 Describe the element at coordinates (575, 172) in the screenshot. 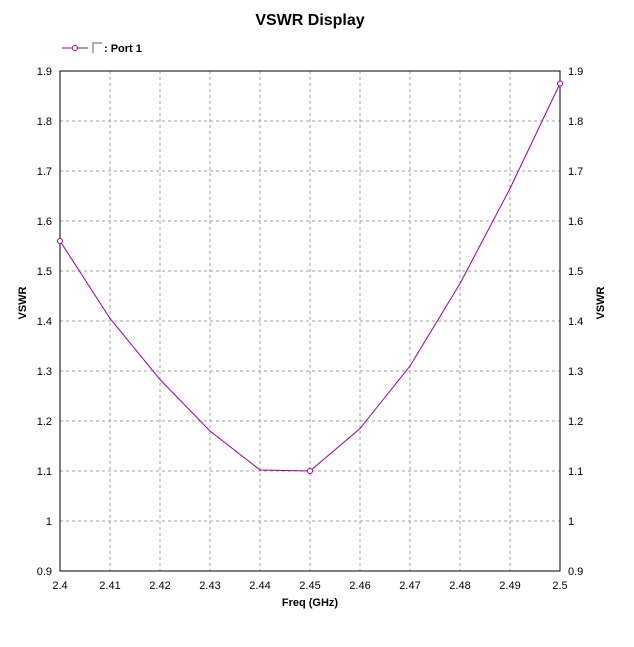

I see `y-tick-label-right: 1.7` at that location.